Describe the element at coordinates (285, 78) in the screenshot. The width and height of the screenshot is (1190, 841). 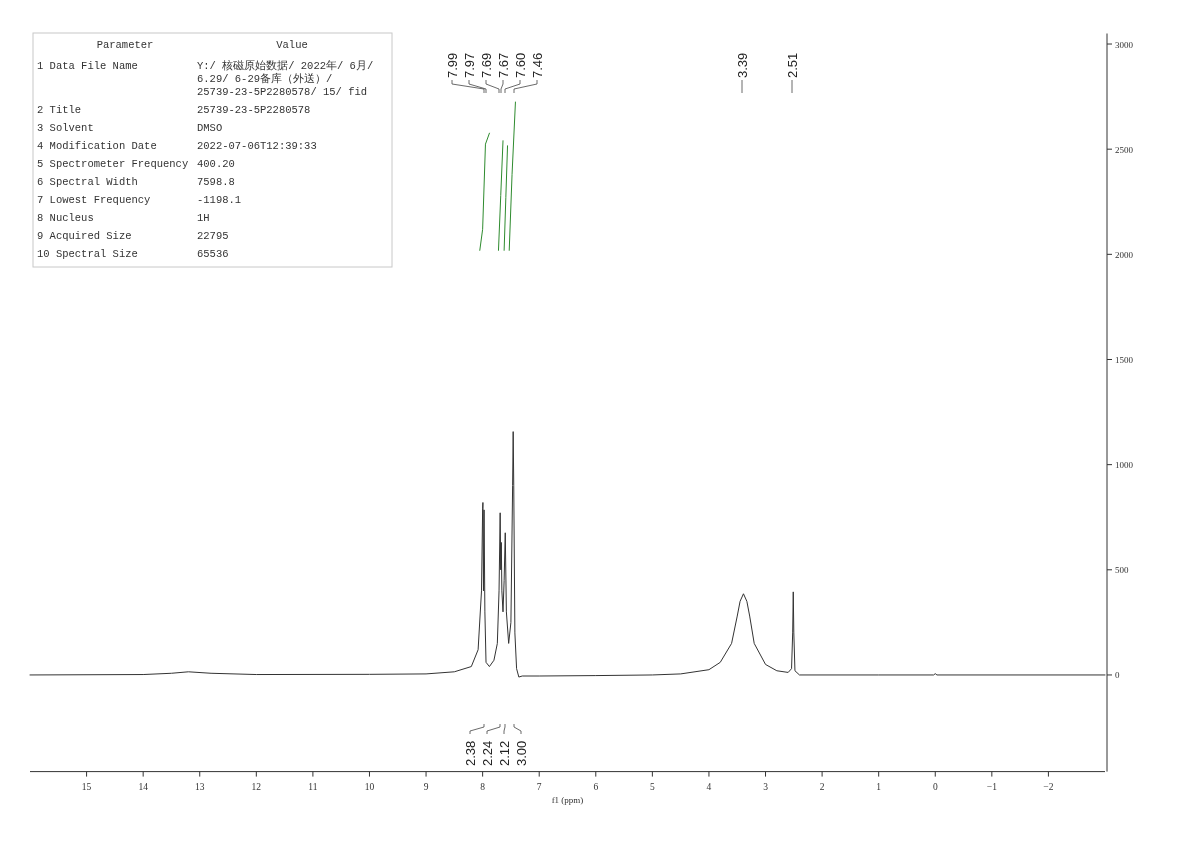
I see `annotation: Y:/ 核磁原始数据/ 2022年/ 6月/ 6.29/ 6-29备库（外送）/ 25739-23-5P2280578/ 15/ fid` at that location.